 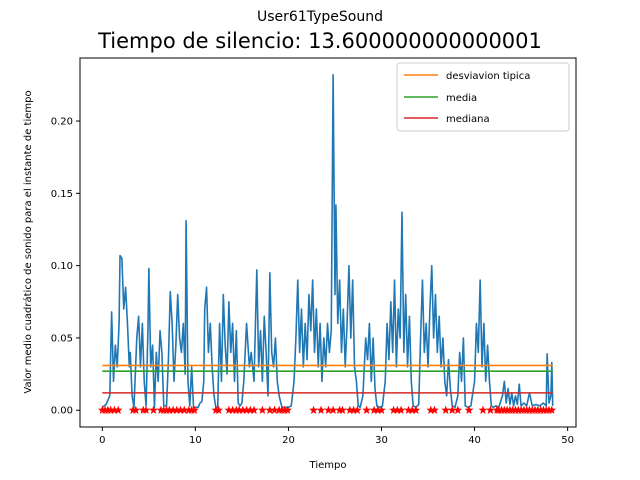 What do you see at coordinates (62, 411) in the screenshot?
I see `y-tick-label: 0.00` at bounding box center [62, 411].